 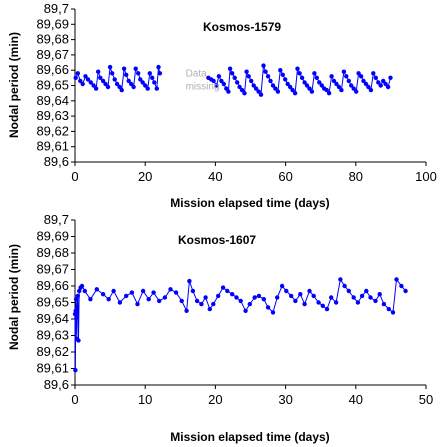 I want to click on y-tick-label: 89,64, so click(x=52, y=100).